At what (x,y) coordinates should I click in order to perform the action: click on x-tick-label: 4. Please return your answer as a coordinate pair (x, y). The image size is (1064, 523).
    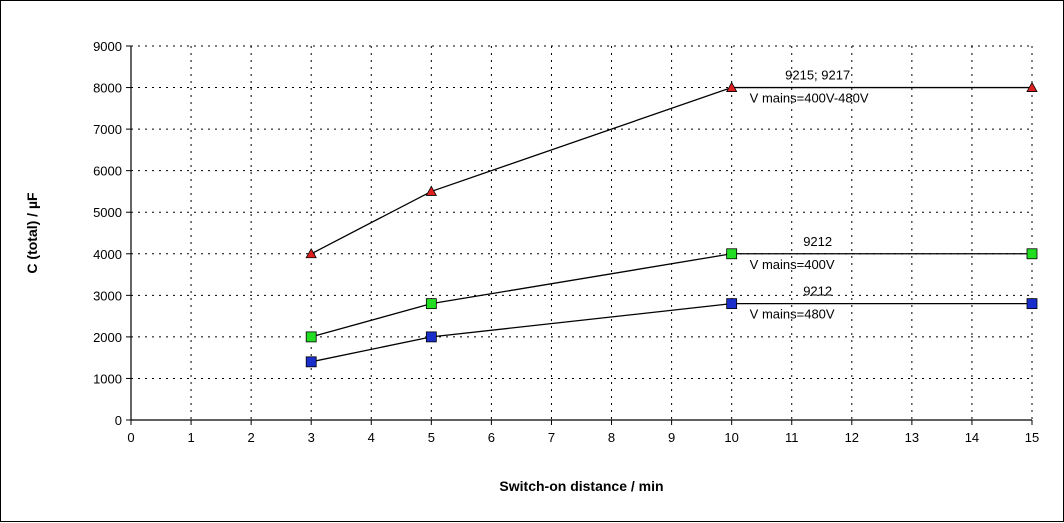
    Looking at the image, I should click on (371, 437).